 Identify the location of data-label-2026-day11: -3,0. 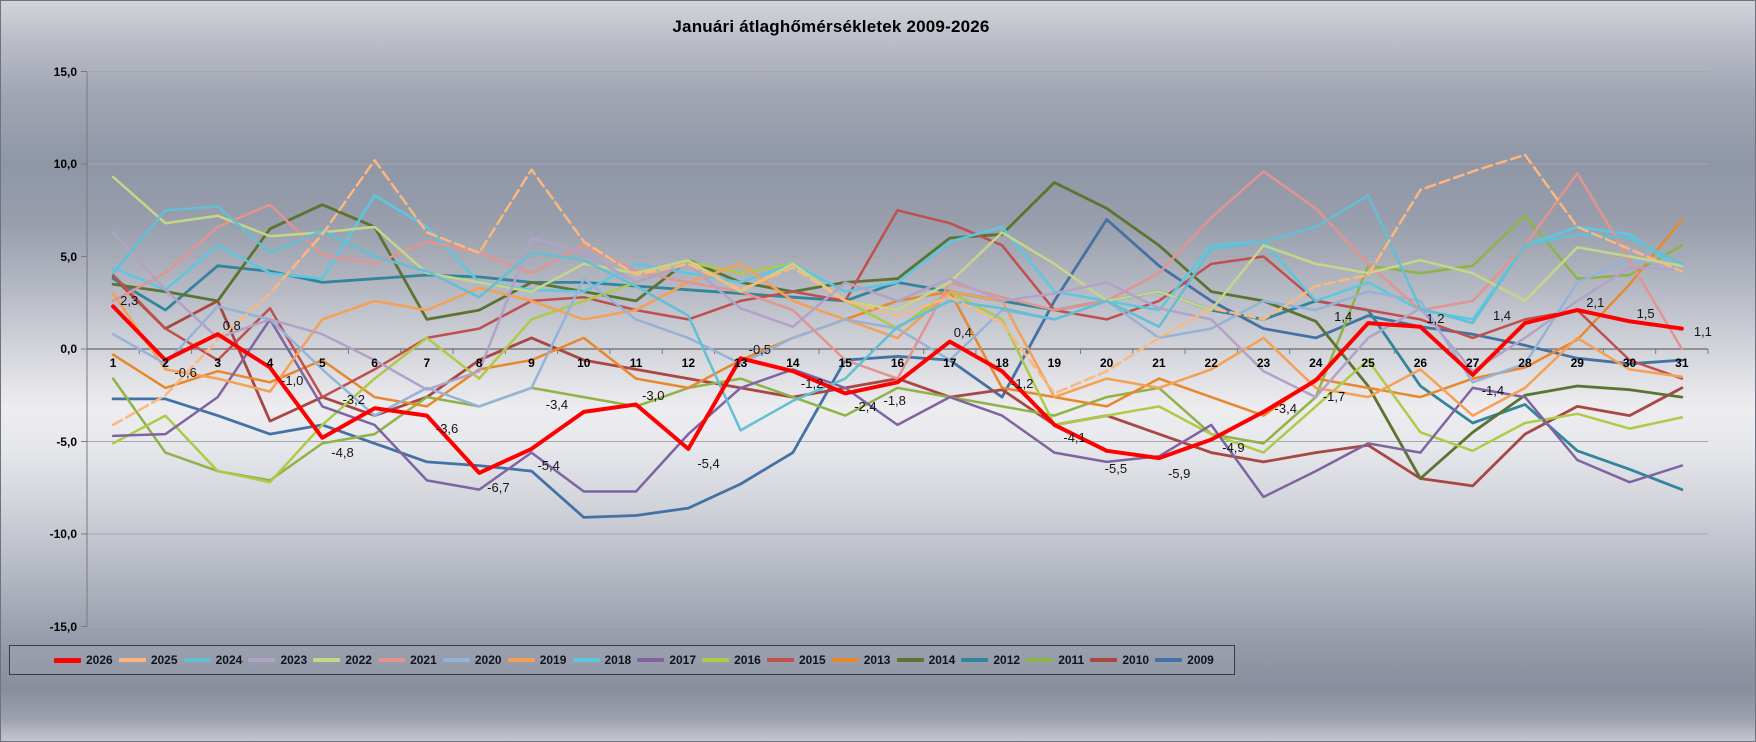
(653, 395).